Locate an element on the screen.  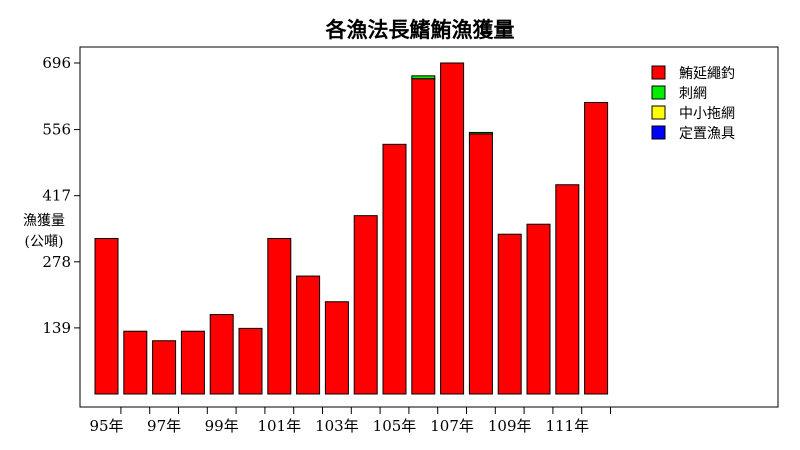
x-axis: 95年 97年 99年 101年 103年 105年 107年 109年 111年 is located at coordinates (350, 421).